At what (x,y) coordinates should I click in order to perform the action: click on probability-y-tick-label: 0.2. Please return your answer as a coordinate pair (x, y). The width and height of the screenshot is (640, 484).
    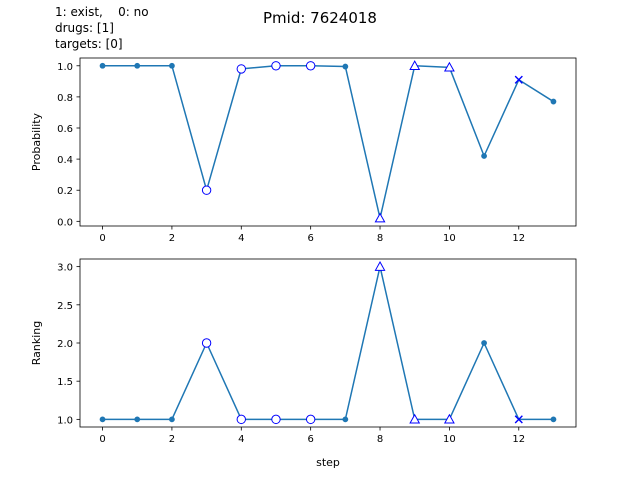
    Looking at the image, I should click on (65, 191).